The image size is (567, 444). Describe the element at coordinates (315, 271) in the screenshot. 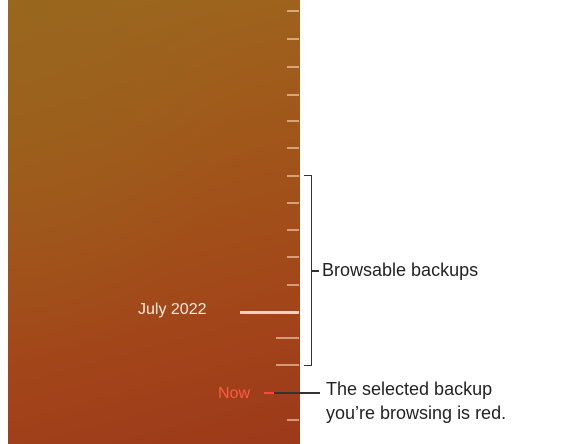

I see `browsable-bracket-arm` at that location.